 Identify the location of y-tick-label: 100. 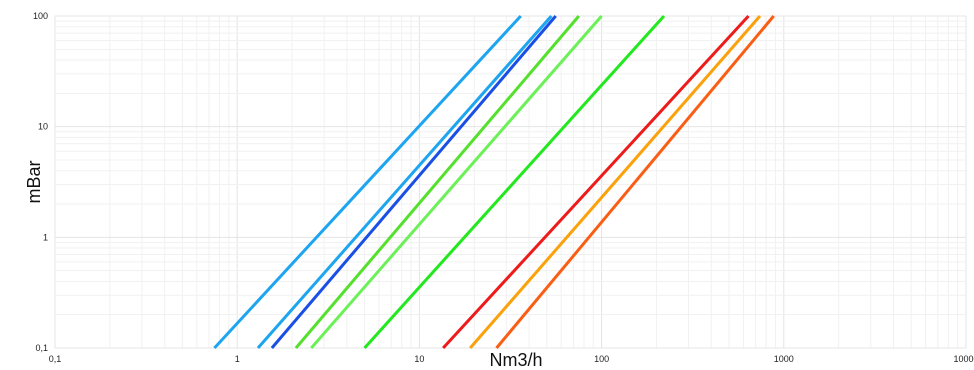
(40, 16).